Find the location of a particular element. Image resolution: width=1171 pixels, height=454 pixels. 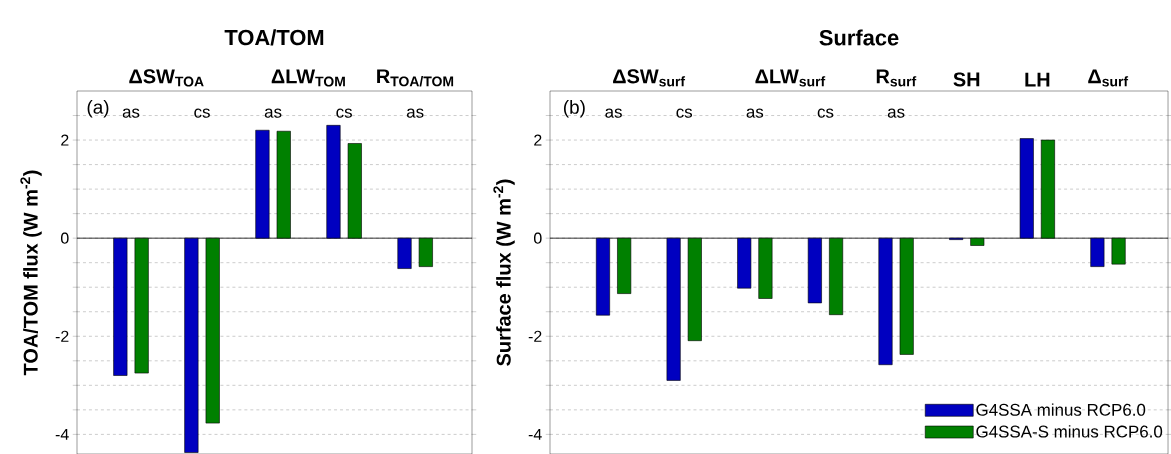

y-axis-title: TOA/TOM flux (W m$^{-2}$) is located at coordinates (31, 273).